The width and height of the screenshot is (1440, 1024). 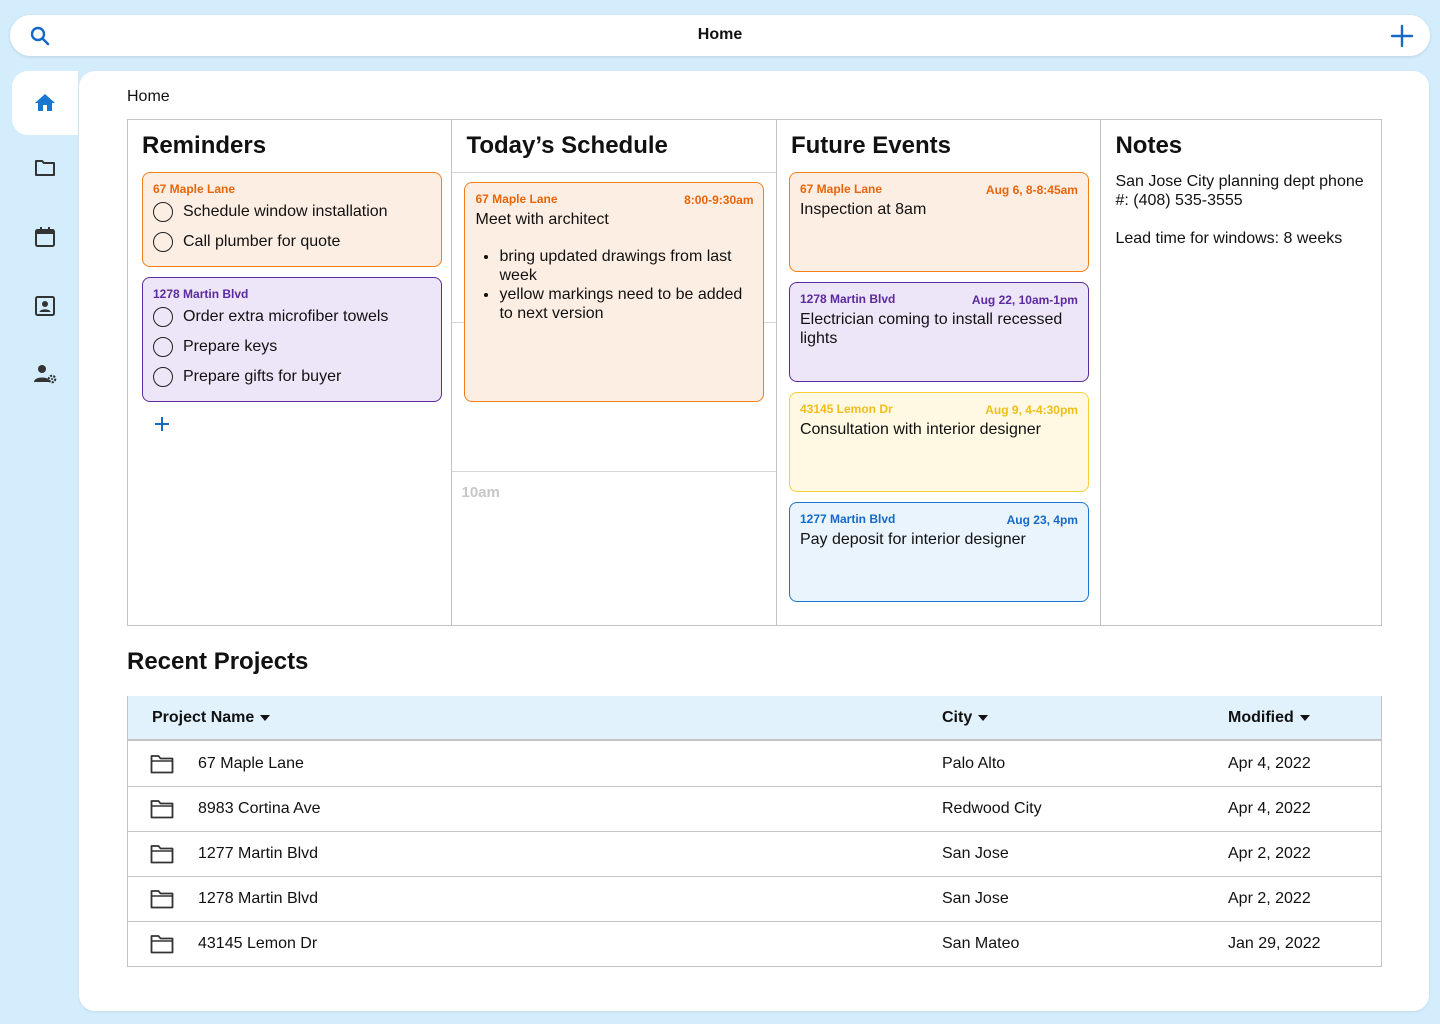 I want to click on contact-card-icon, so click(x=45, y=306).